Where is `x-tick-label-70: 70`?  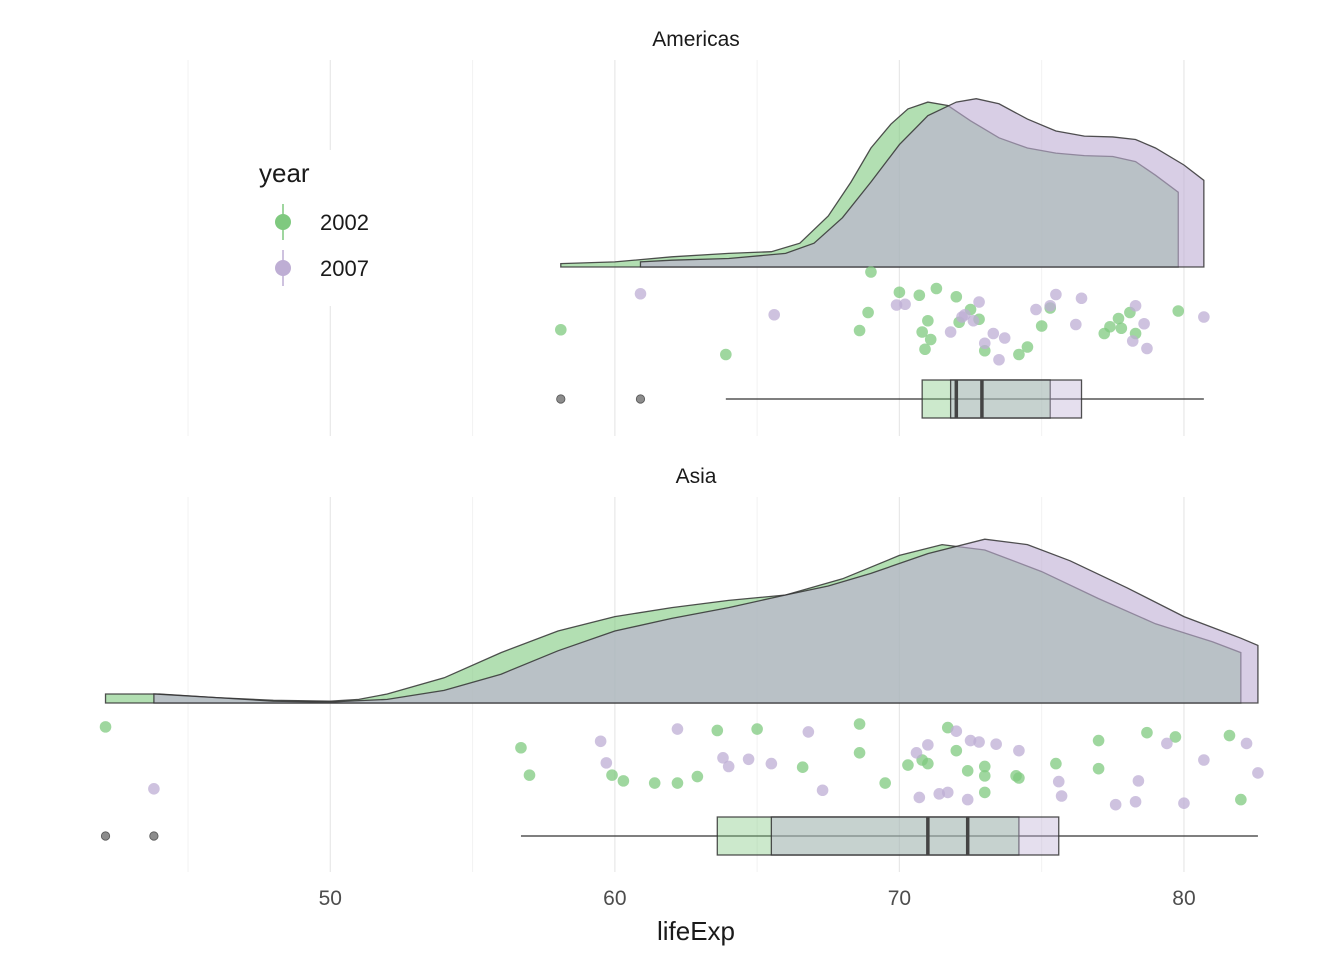 x-tick-label-70: 70 is located at coordinates (899, 898).